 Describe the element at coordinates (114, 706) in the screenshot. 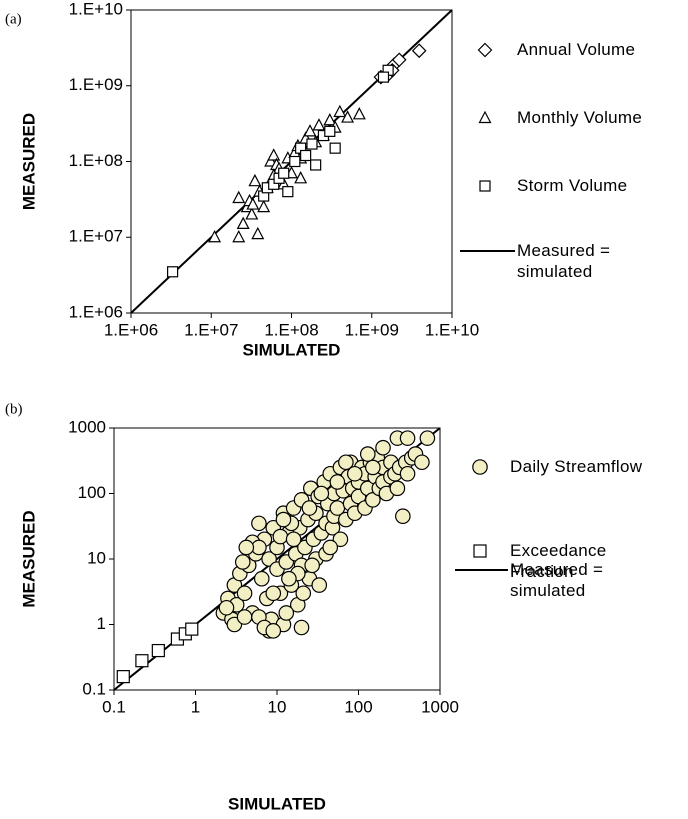

I see `x-tick-label: 0.1` at that location.